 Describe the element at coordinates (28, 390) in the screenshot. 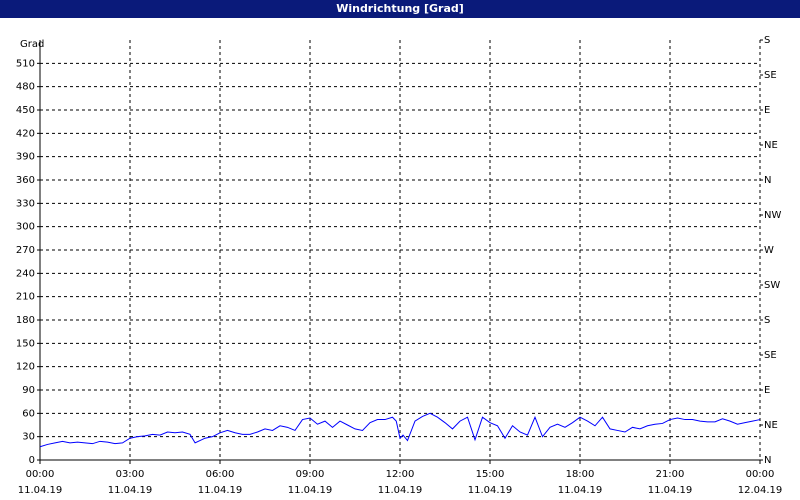

I see `y-tick-label: 90` at that location.